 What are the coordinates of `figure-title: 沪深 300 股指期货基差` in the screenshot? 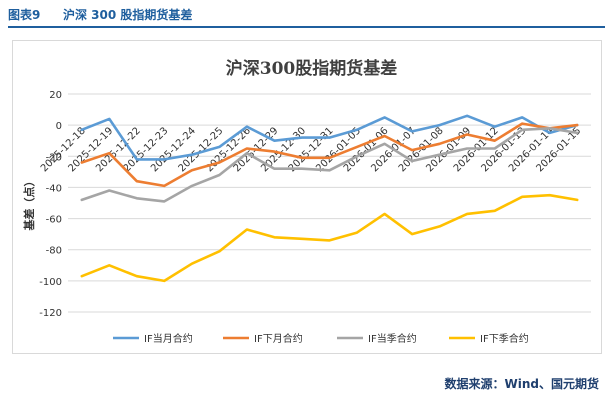 It's located at (128, 15).